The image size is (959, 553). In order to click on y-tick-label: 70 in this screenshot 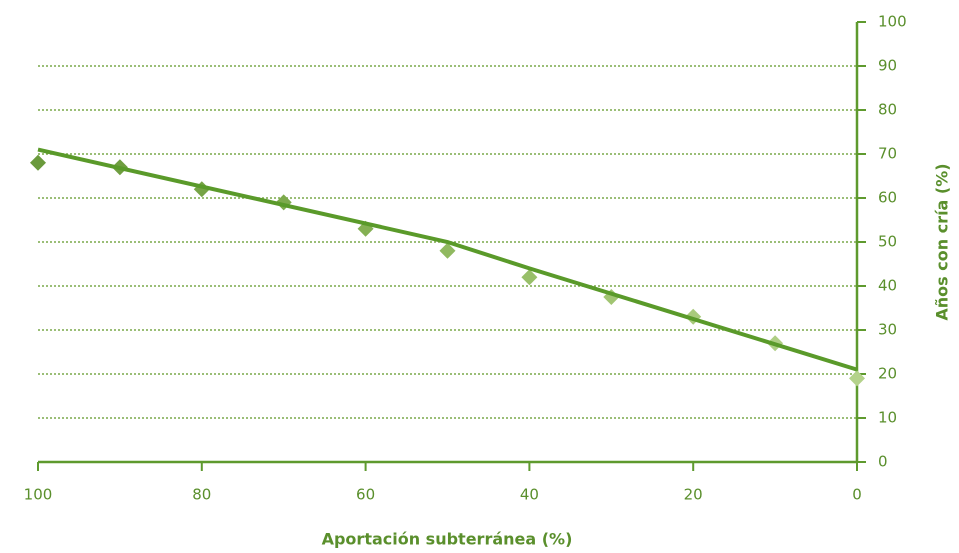, I will do `click(887, 154)`.